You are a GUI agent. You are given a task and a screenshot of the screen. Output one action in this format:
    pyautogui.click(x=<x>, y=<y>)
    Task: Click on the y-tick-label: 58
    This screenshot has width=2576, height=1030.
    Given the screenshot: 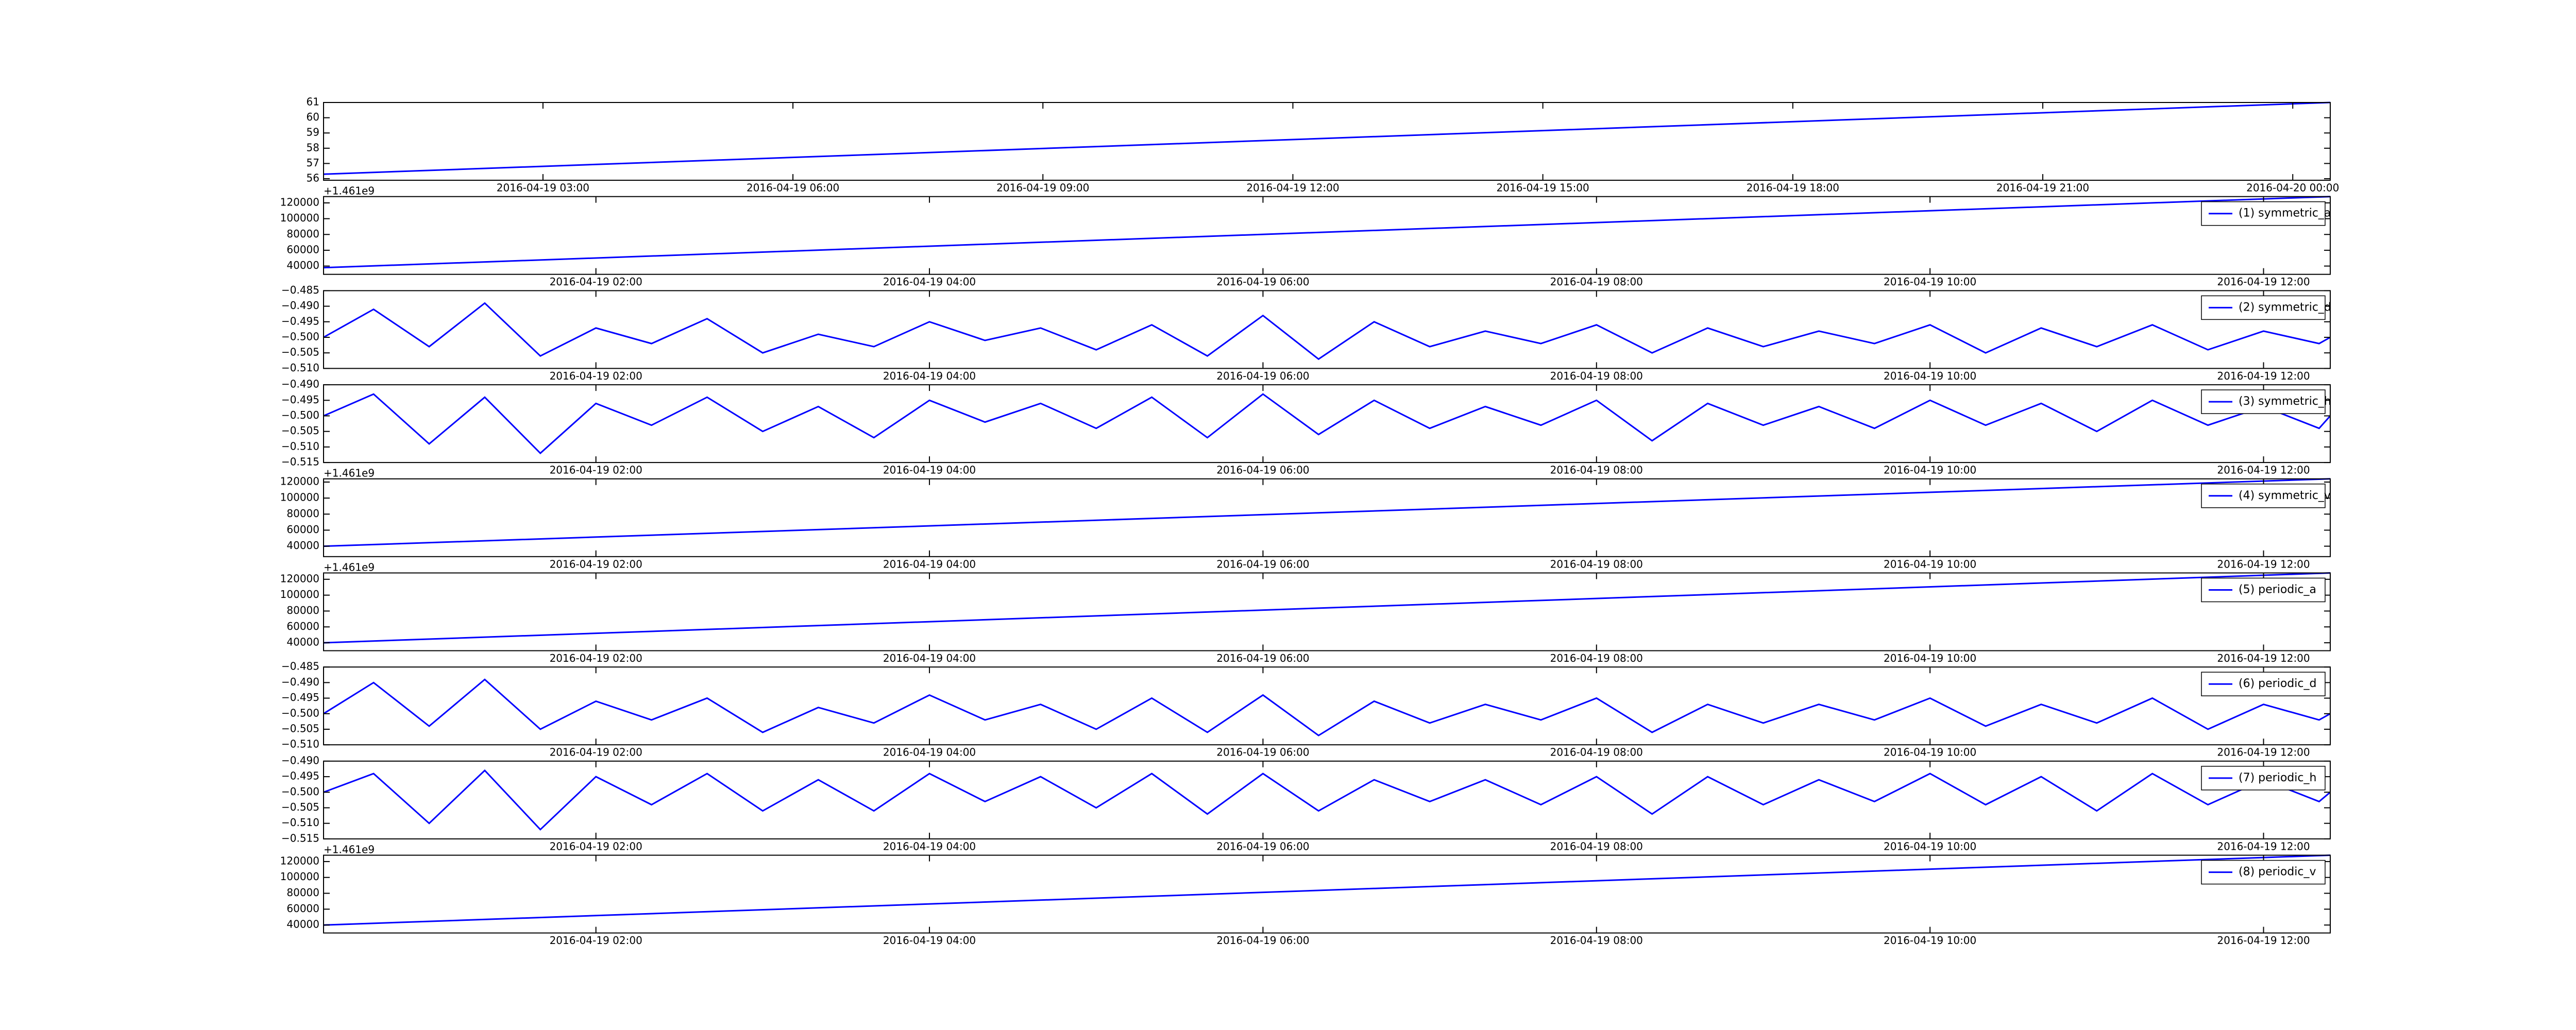 What is the action you would take?
    pyautogui.click(x=313, y=147)
    